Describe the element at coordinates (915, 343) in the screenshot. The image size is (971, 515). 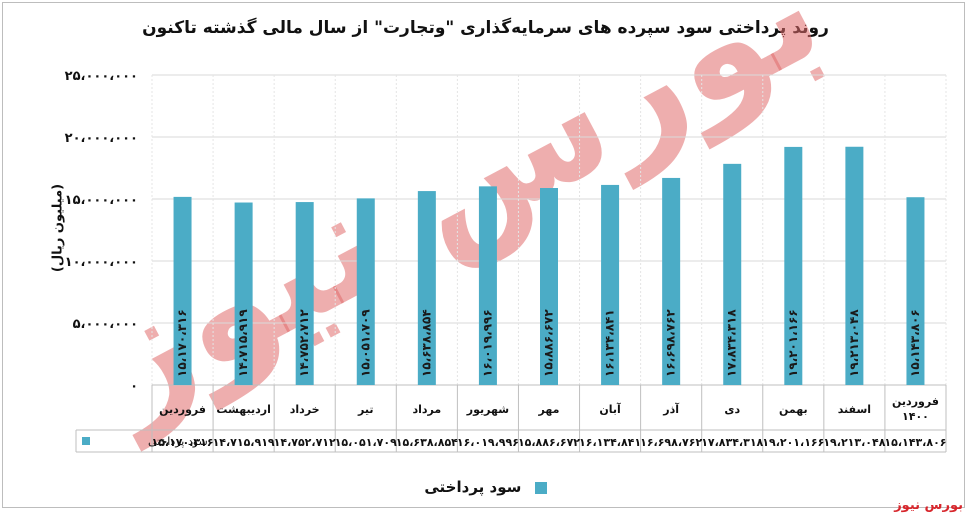
I see `bar-data-label: ۱۵،۱۴۳،۸۰۶` at that location.